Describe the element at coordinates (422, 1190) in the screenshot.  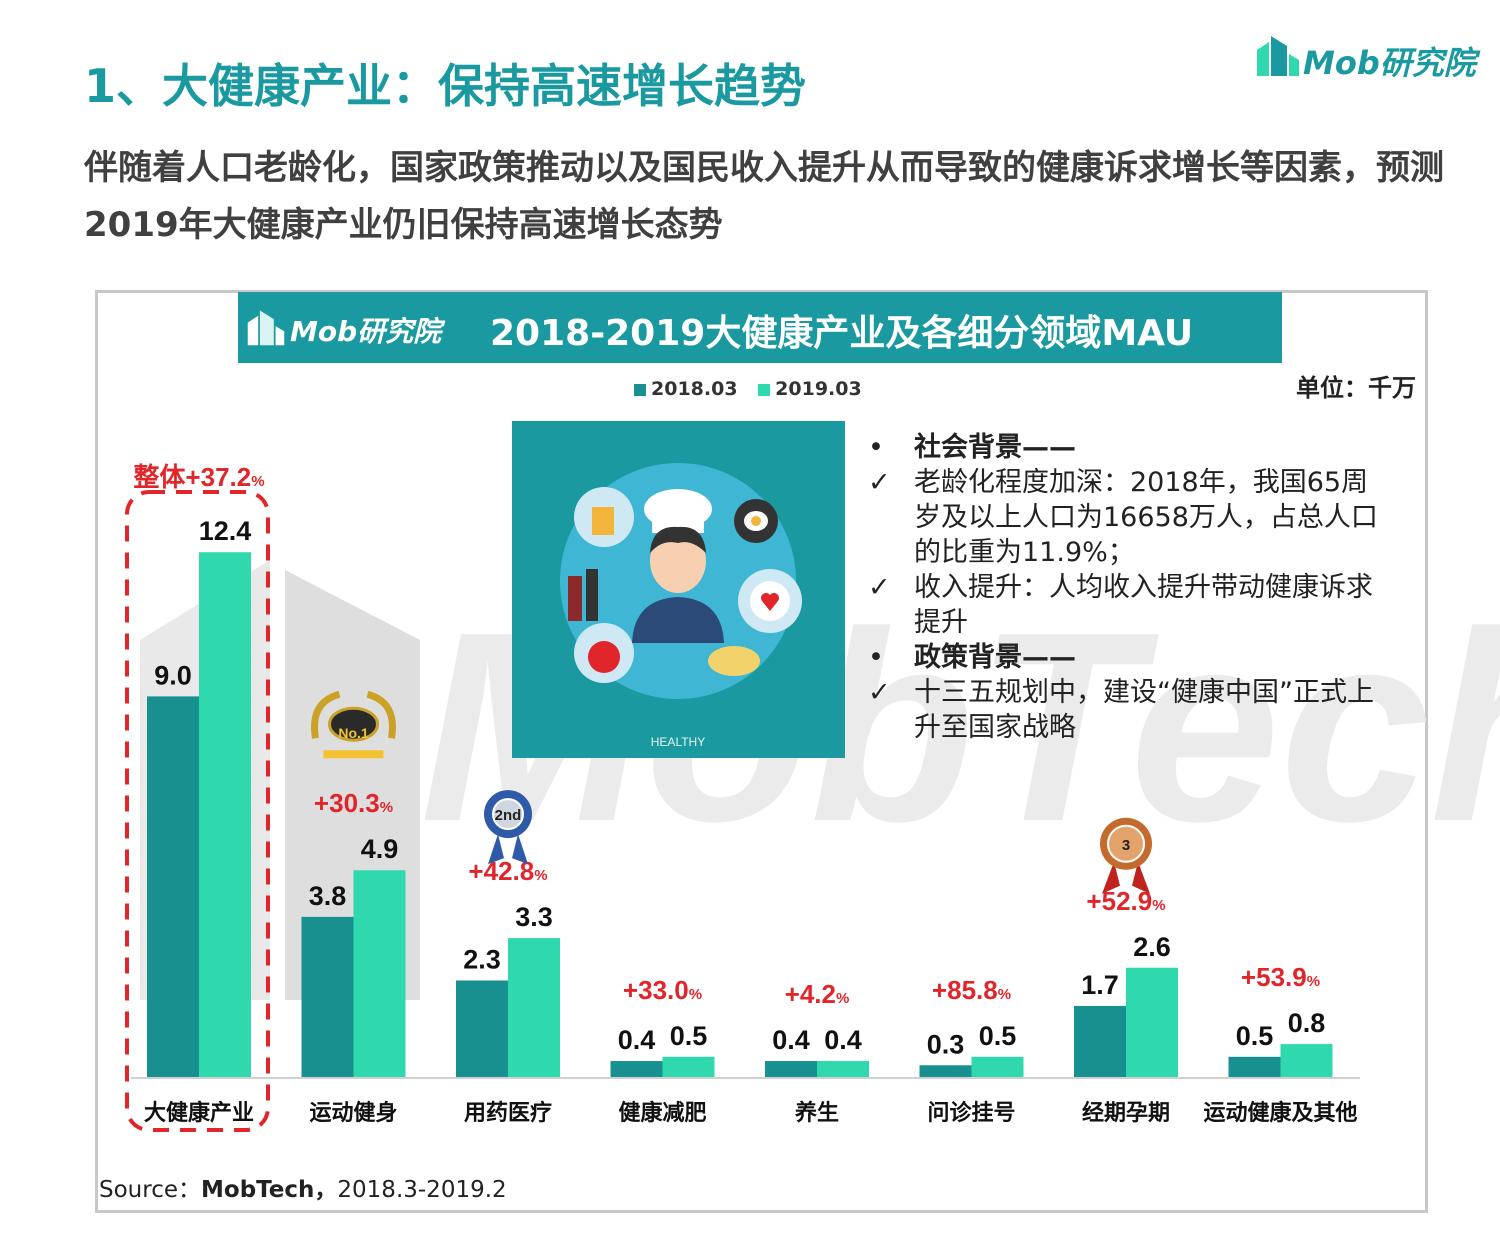
I see `source-period: 2018.3-2019.2` at that location.